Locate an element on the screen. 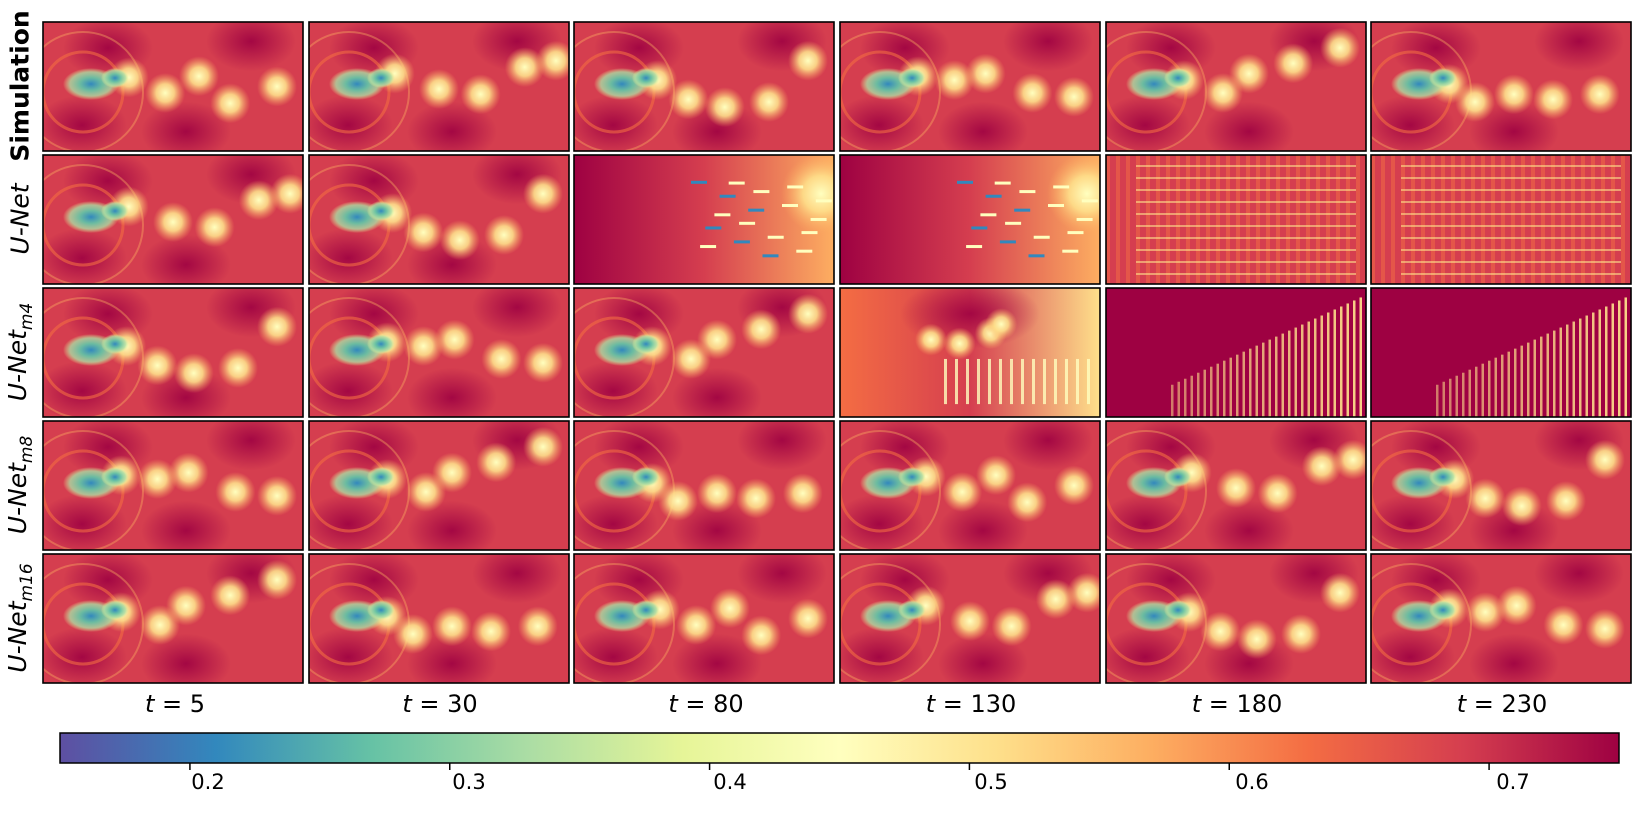 Image resolution: width=1644 pixels, height=814 pixels. row-label-unet-m8: U-Netm8 is located at coordinates (20, 485).